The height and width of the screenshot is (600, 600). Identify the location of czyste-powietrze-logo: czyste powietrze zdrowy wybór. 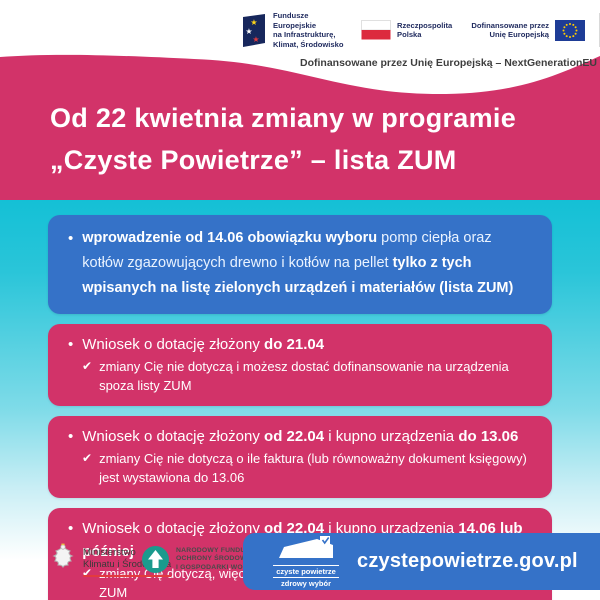
(306, 561).